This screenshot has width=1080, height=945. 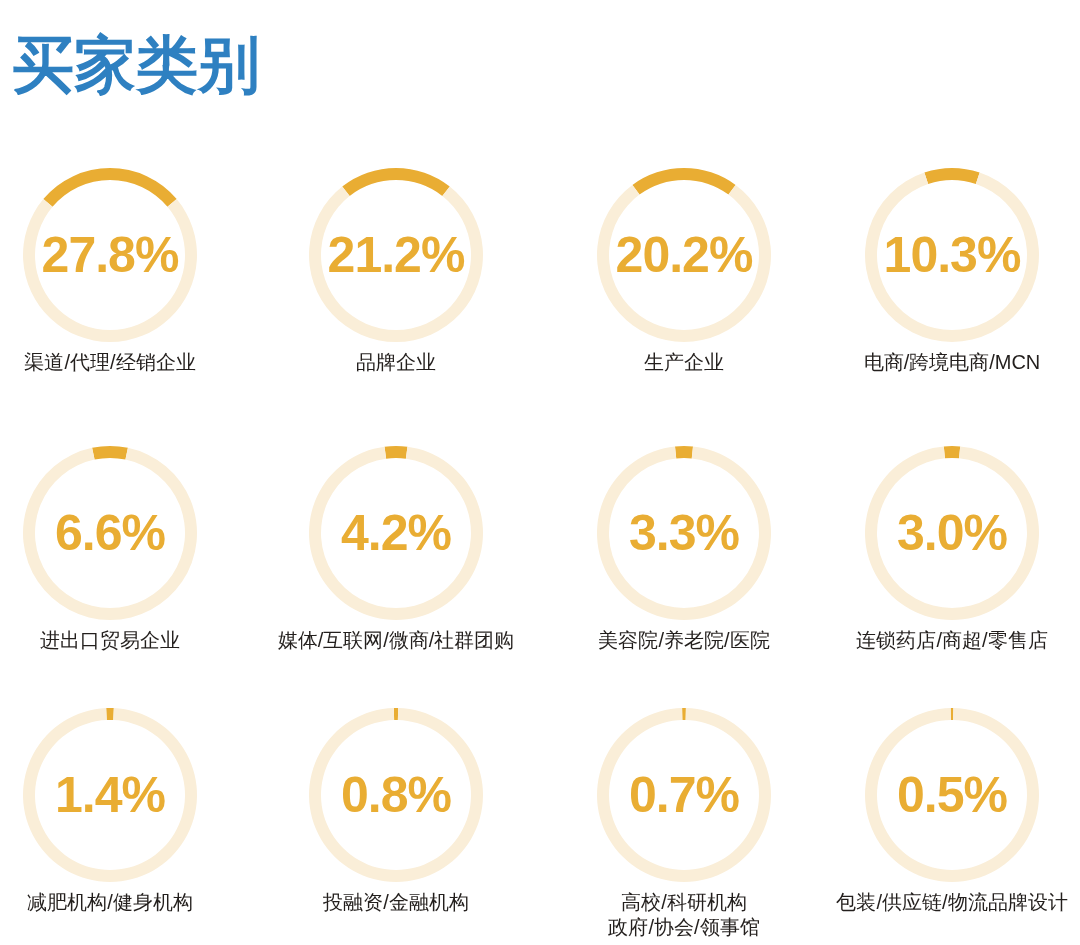 What do you see at coordinates (110, 640) in the screenshot?
I see `text: 进出口贸易企业` at bounding box center [110, 640].